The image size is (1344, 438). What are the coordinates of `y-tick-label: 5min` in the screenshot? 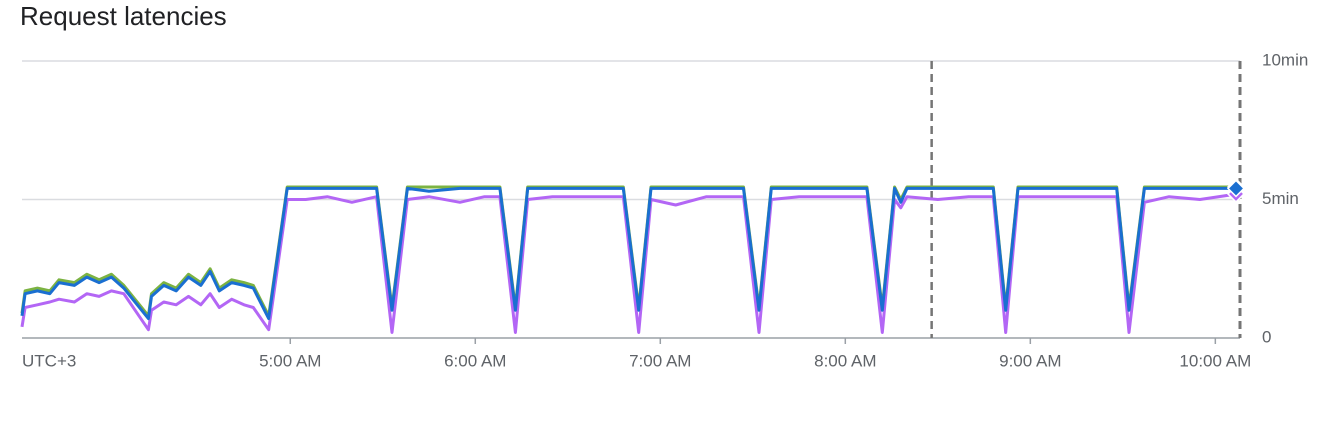 It's located at (1280, 198).